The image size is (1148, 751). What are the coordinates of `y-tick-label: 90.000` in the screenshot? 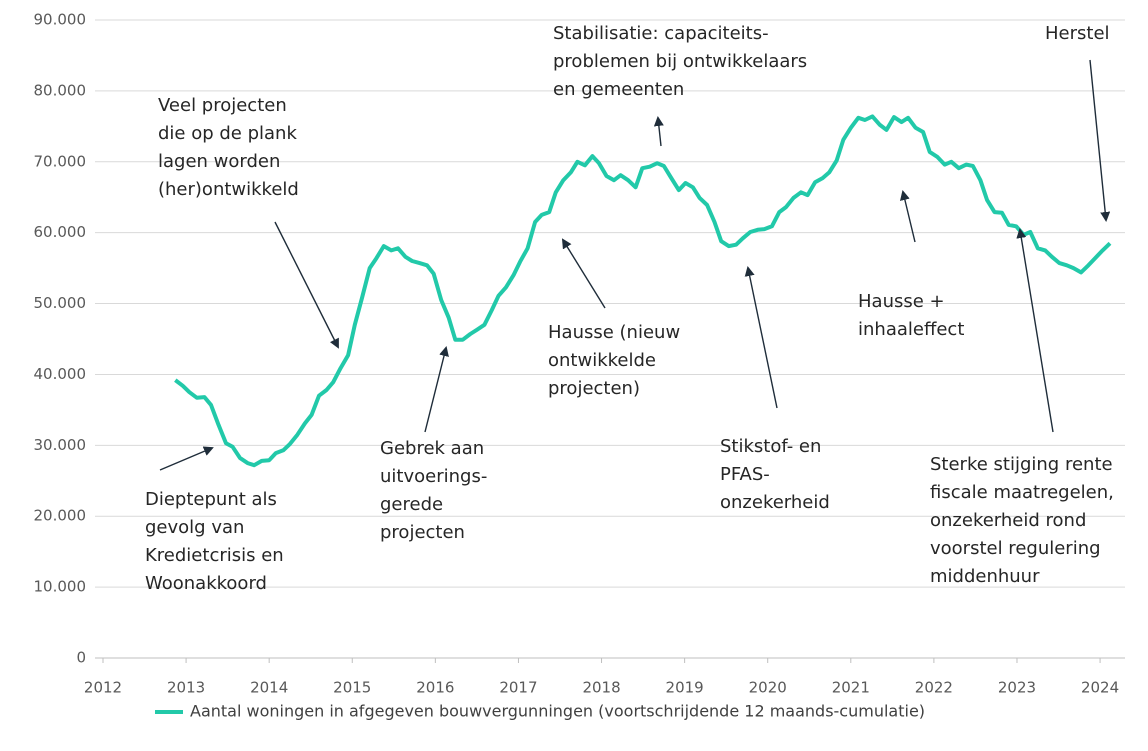 It's located at (60, 20).